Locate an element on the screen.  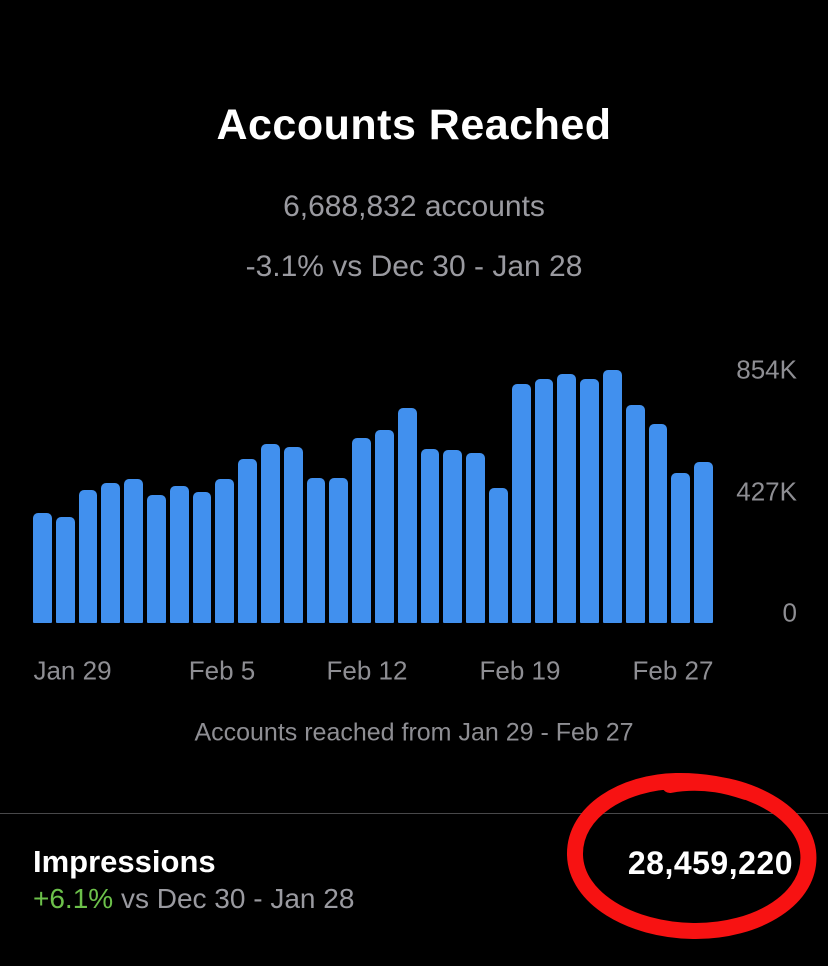
x-tick-label: Feb 12 is located at coordinates (367, 670).